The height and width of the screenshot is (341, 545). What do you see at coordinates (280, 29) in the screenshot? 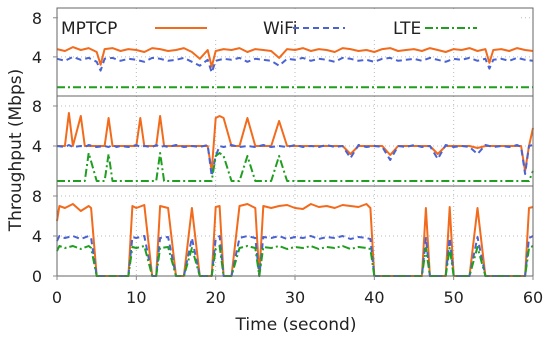
I see `legend-label-wifi: WiFi` at bounding box center [280, 29].